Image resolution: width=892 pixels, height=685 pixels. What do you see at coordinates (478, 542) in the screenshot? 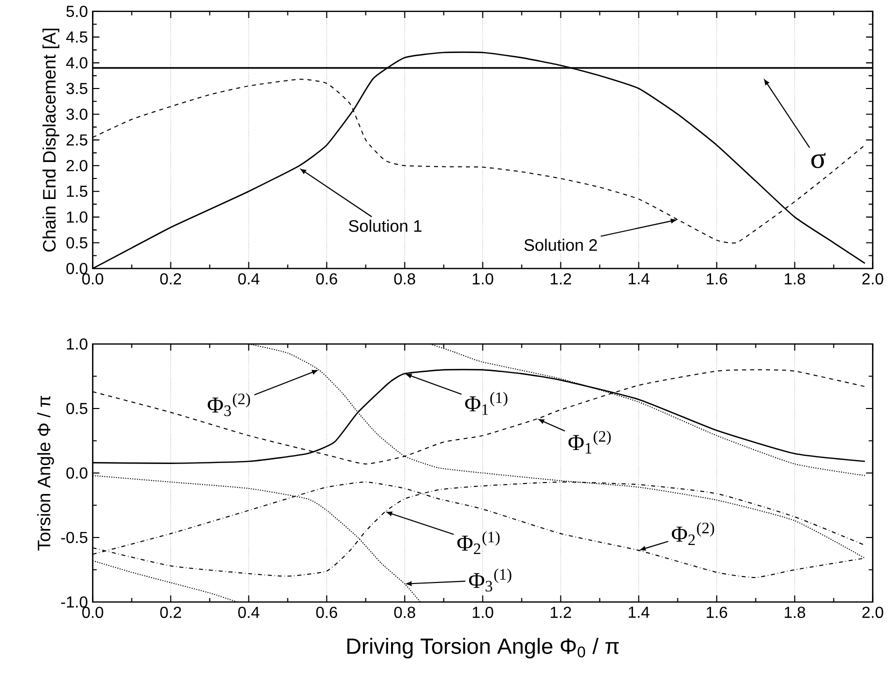
I see `annotation: Φ$_{2}$(1)` at bounding box center [478, 542].